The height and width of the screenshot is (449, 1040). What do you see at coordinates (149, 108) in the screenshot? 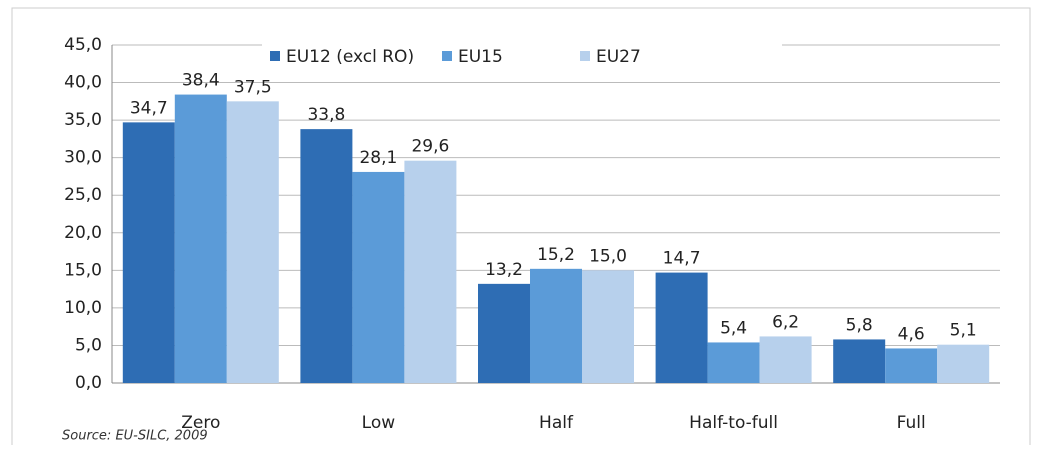
I see `data-label: 34,7` at bounding box center [149, 108].